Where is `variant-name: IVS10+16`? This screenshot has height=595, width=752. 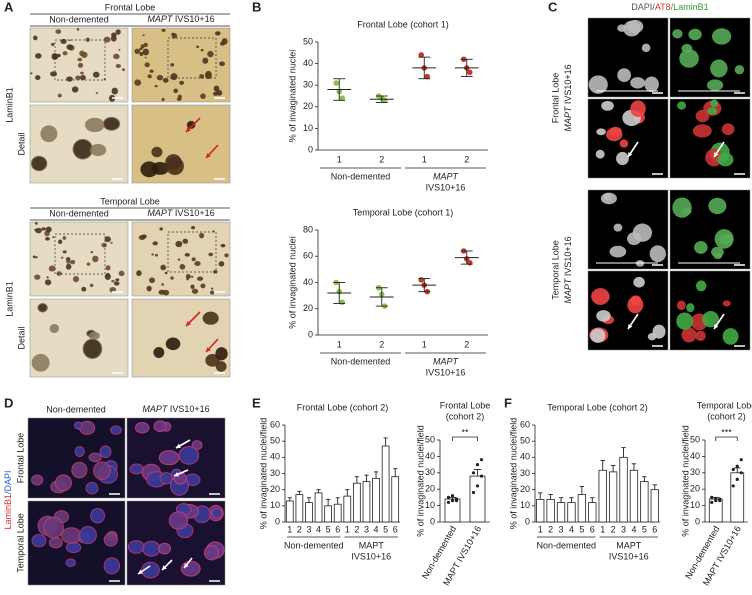
variant-name: IVS10+16 is located at coordinates (188, 409).